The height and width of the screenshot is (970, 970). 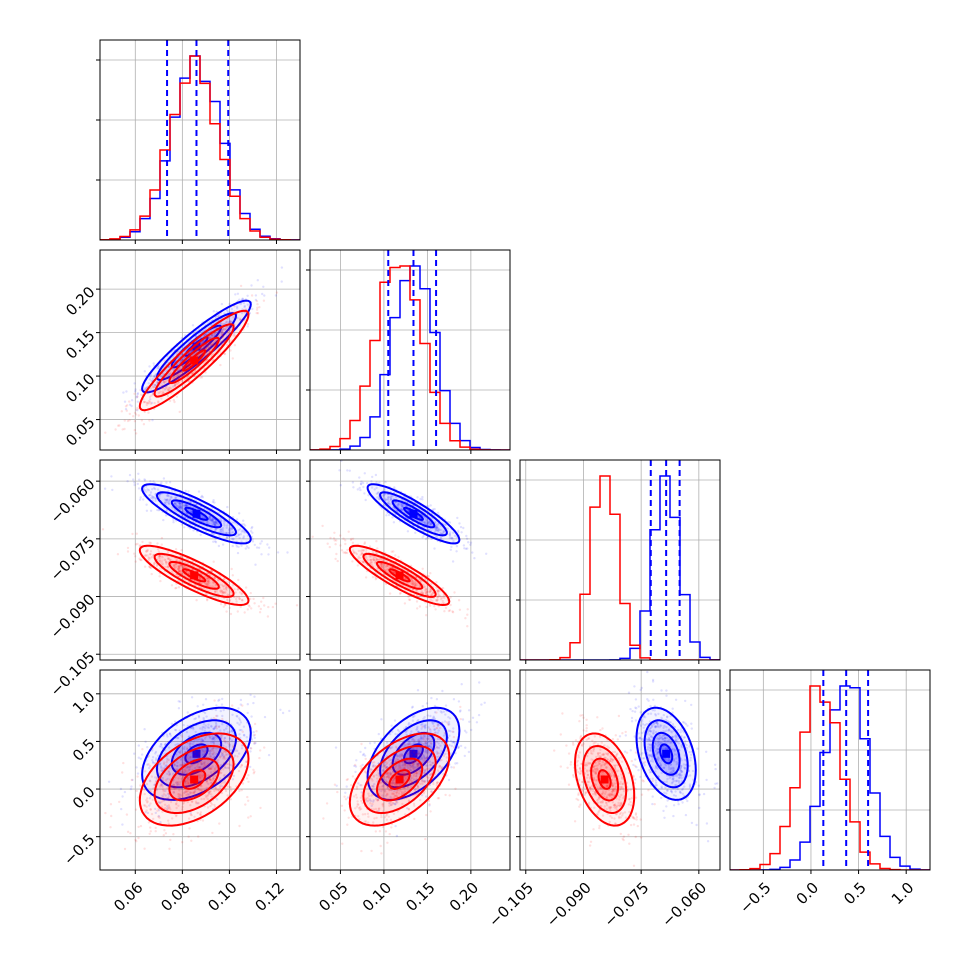 What do you see at coordinates (194, 360) in the screenshot?
I see `density-peak` at bounding box center [194, 360].